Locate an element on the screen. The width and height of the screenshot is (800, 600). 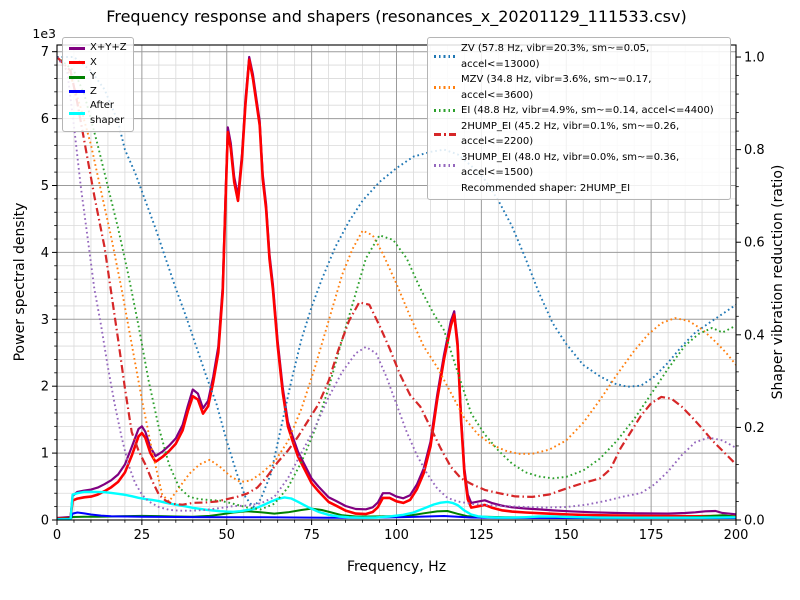
tick-label-y-left: 2 is located at coordinates (45, 387).